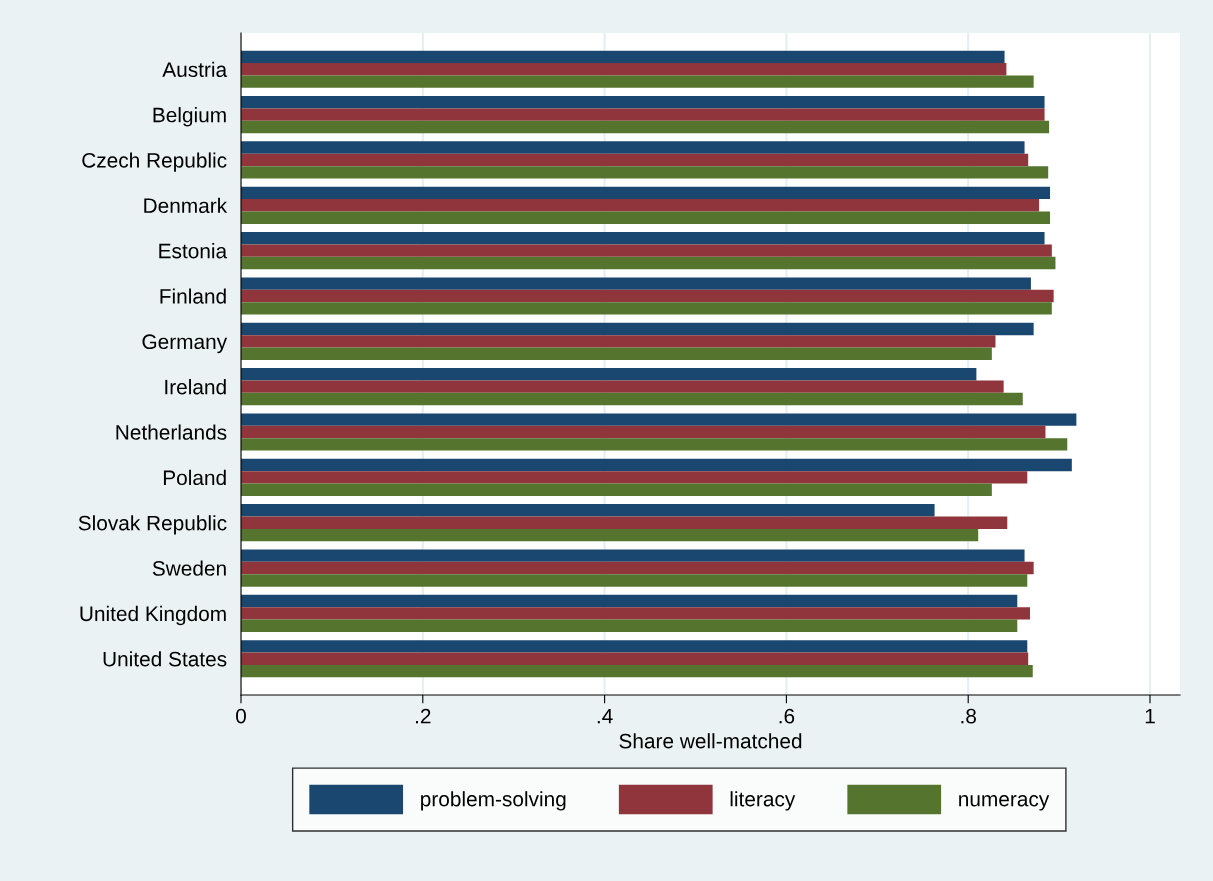 This screenshot has height=881, width=1213. What do you see at coordinates (195, 69) in the screenshot?
I see `y-tick-label: Austria` at bounding box center [195, 69].